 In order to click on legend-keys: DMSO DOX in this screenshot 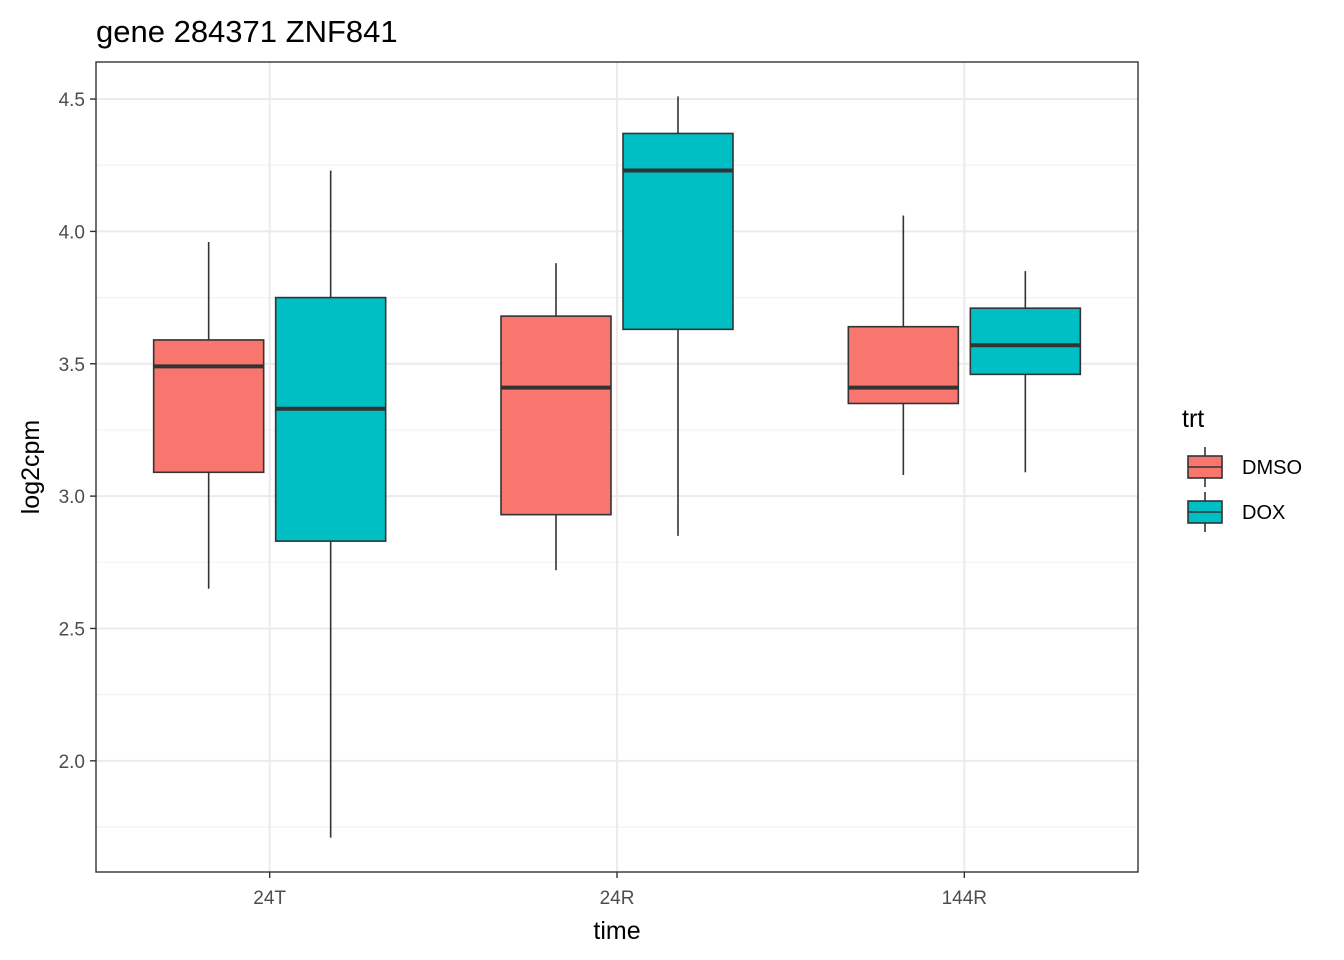, I will do `click(1244, 489)`.